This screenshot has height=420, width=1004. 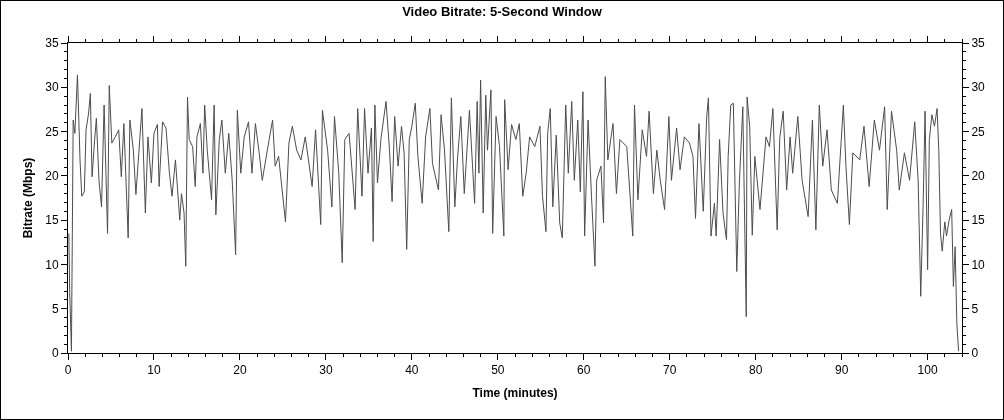 I want to click on x-tick-label: 80, so click(x=756, y=370).